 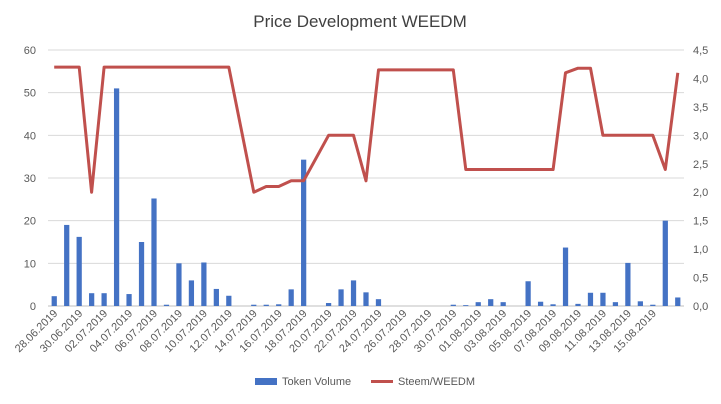 I want to click on left-axis-tick-label: 30, so click(x=30, y=179).